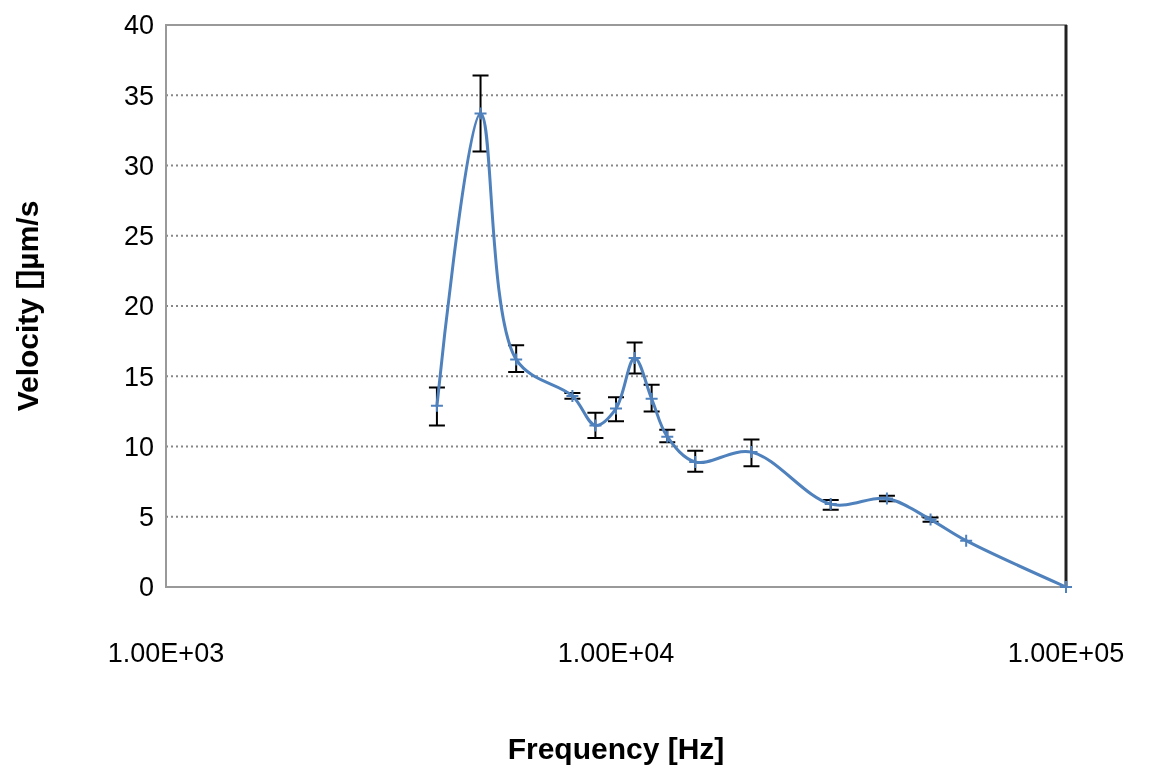 Image resolution: width=1159 pixels, height=774 pixels. What do you see at coordinates (616, 748) in the screenshot?
I see `x-axis-title: Frequency [Hz]` at bounding box center [616, 748].